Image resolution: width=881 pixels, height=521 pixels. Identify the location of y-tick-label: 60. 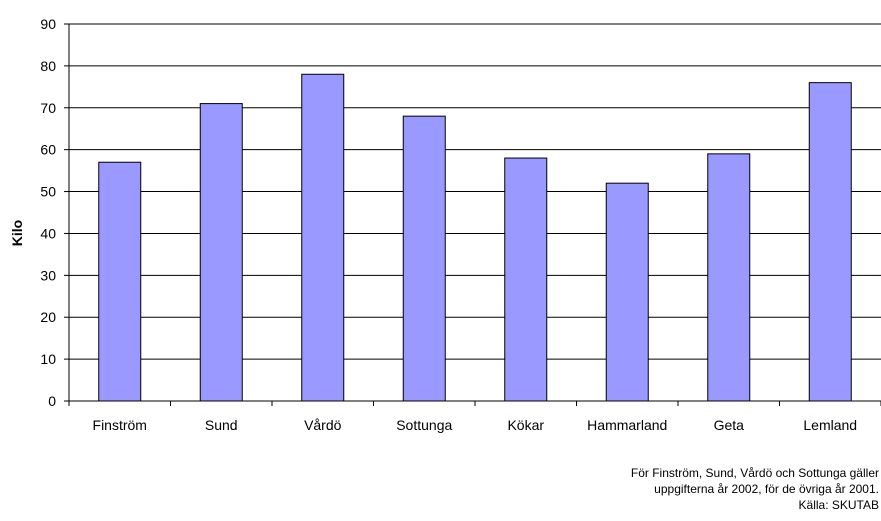
(48, 150).